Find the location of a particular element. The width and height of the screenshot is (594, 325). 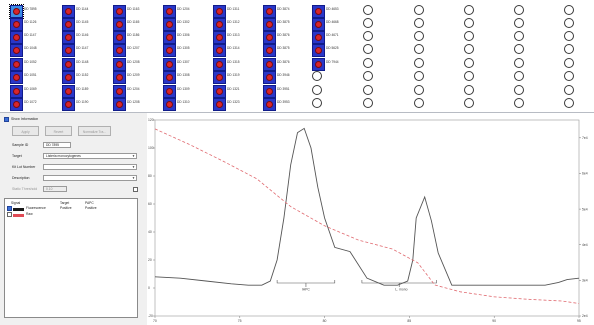

static-threshold-field: 0.10 is located at coordinates (55, 189).